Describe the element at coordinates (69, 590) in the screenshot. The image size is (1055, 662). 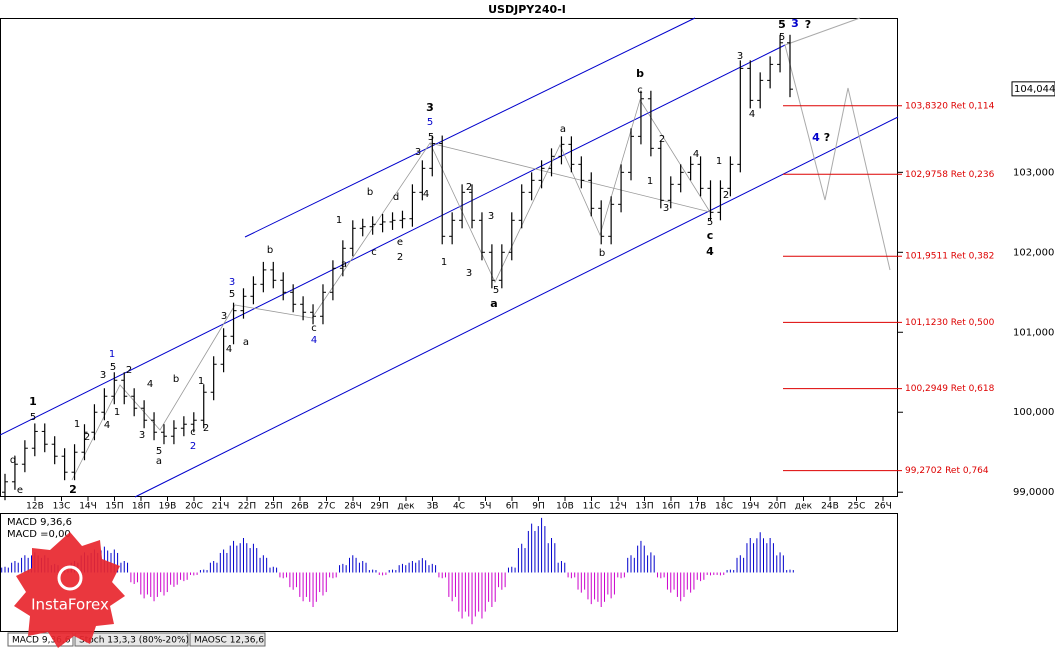
I see `logo: InstaForex` at that location.